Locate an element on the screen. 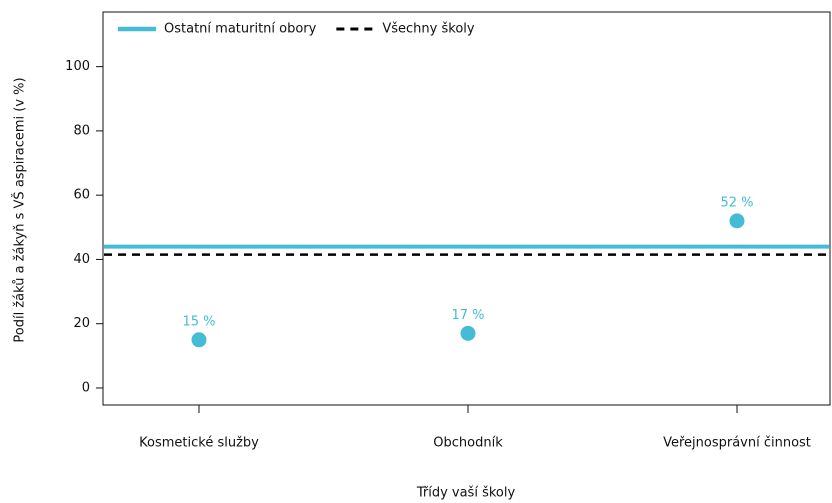 This screenshot has width=832, height=503. value-label: 52 % is located at coordinates (736, 202).